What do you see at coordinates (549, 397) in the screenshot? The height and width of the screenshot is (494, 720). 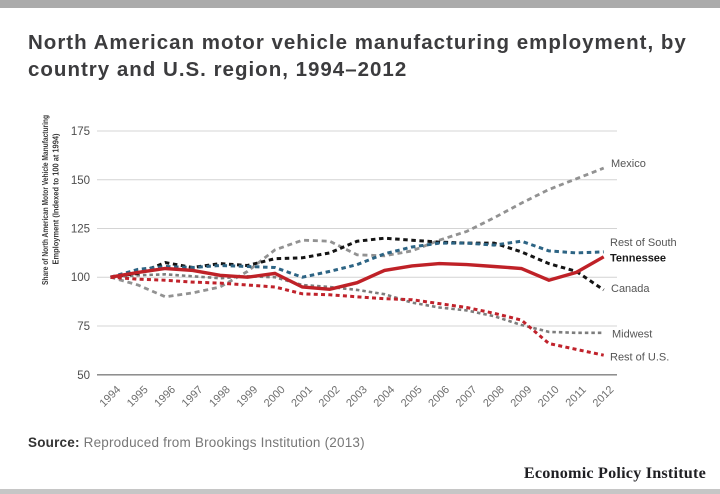 I see `svg-text: 2010` at bounding box center [549, 397].